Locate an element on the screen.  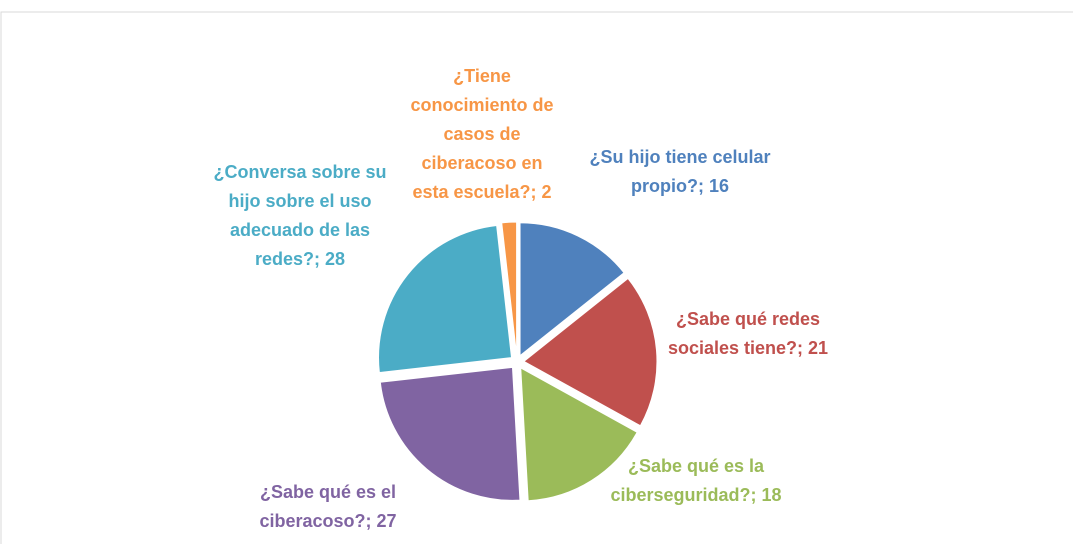
data-label: ¿Sabe qué es el ciberacoso?; 27 is located at coordinates (328, 506).